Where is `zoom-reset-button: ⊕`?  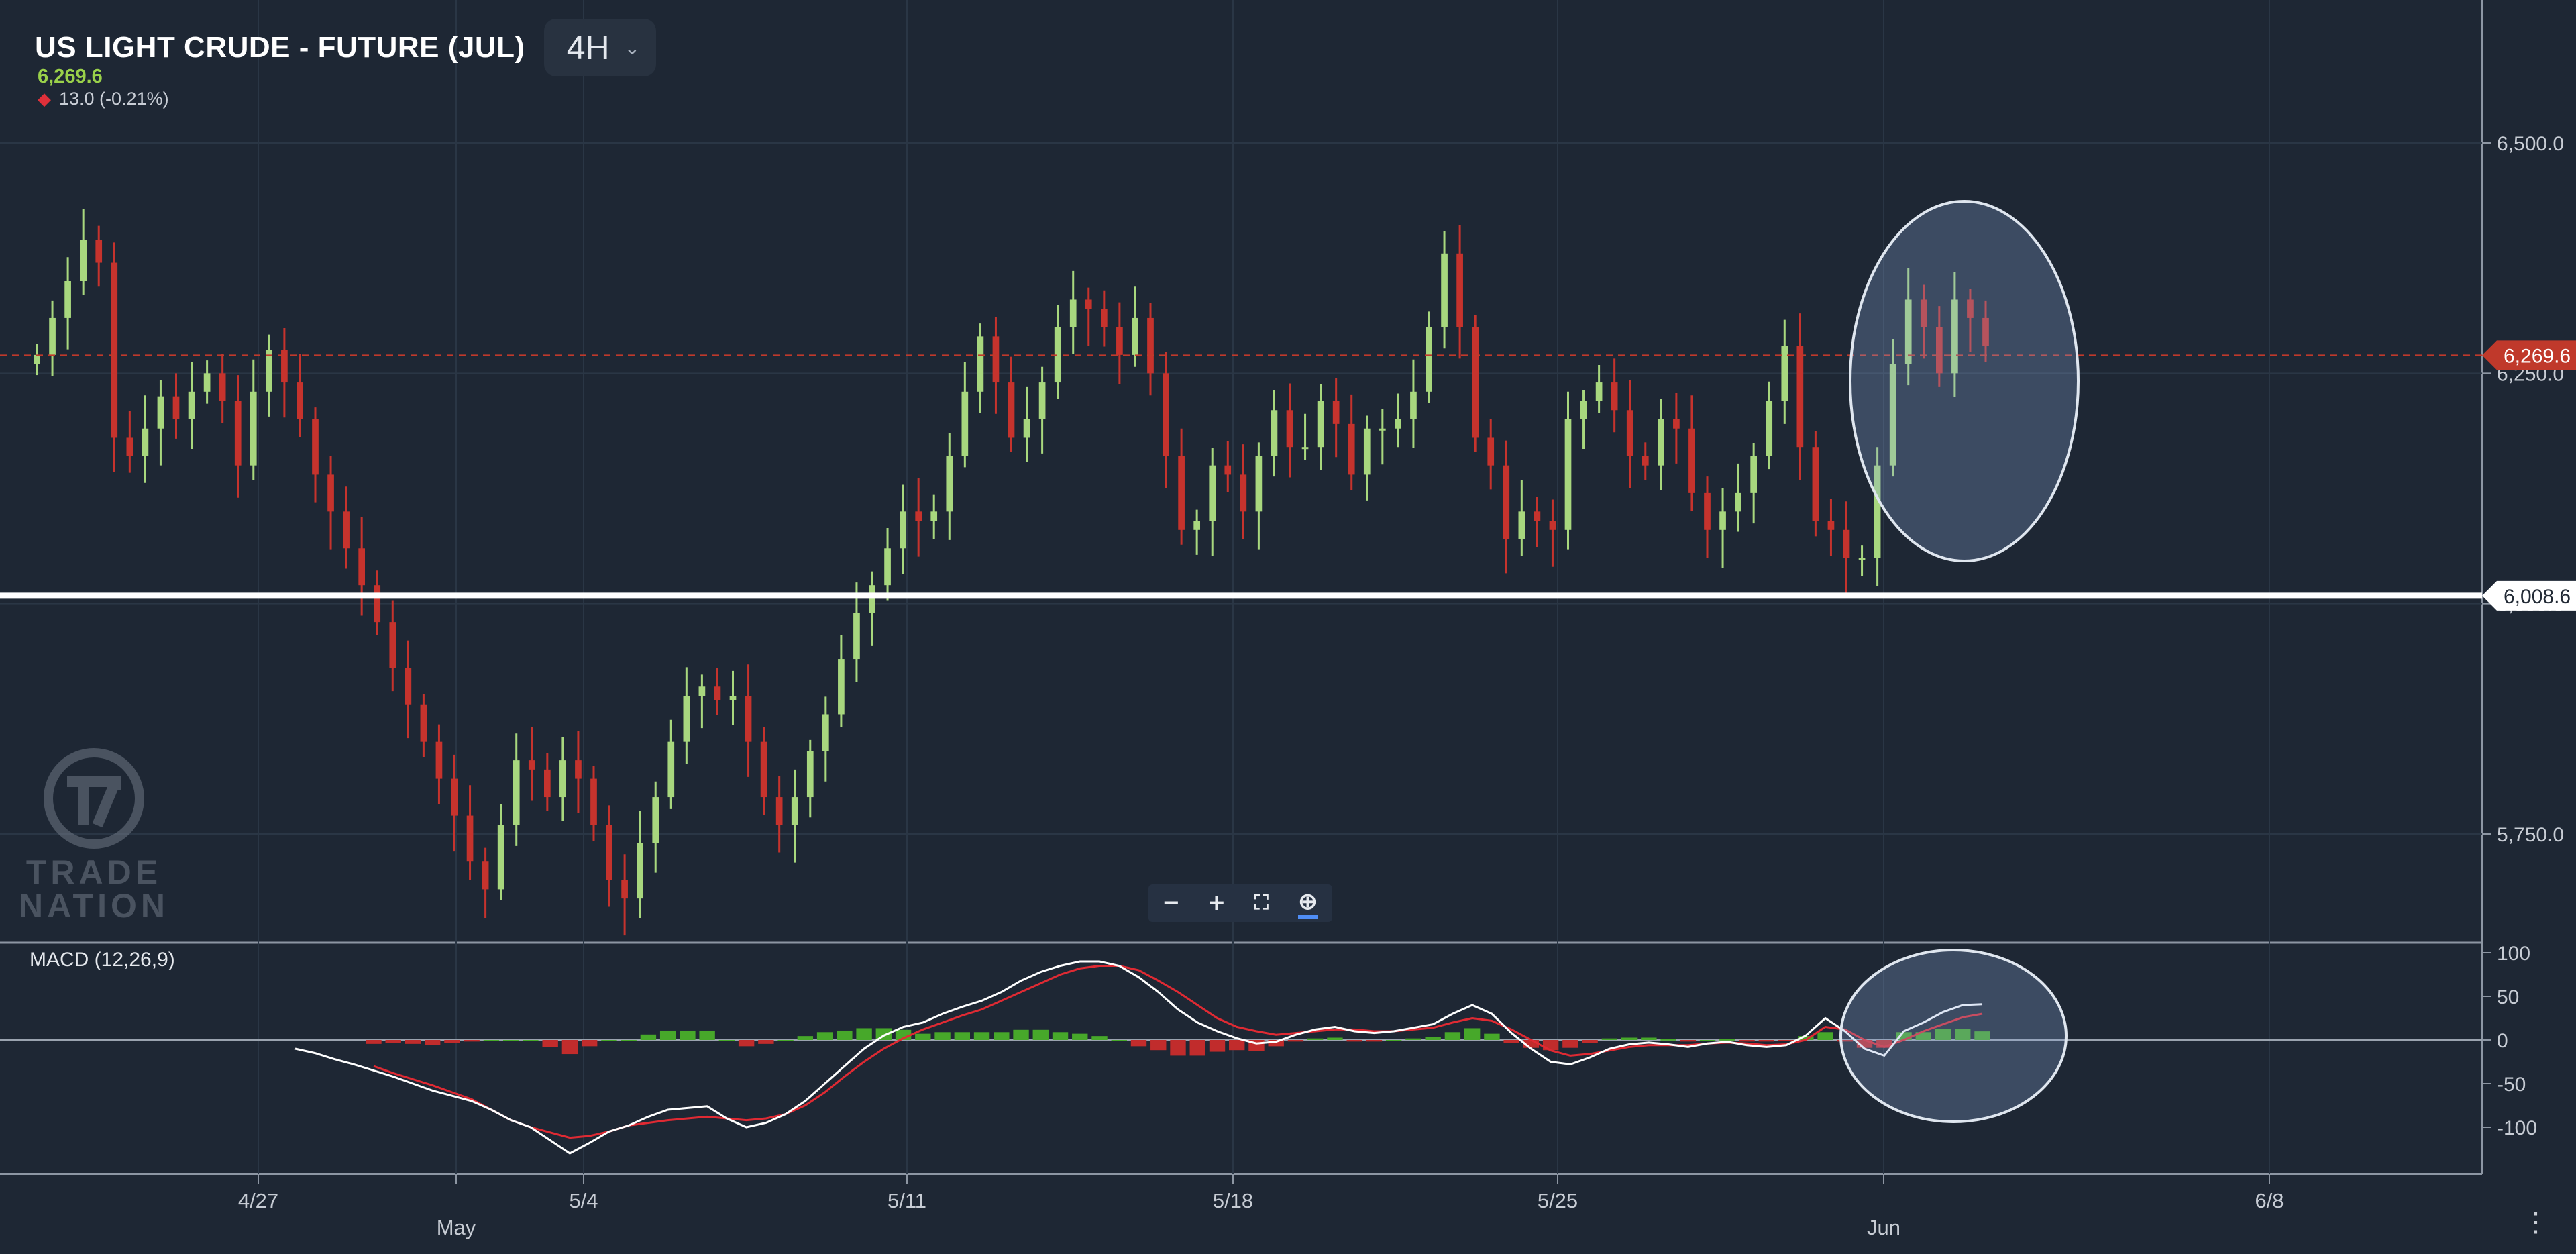
zoom-reset-button: ⊕ is located at coordinates (1308, 903).